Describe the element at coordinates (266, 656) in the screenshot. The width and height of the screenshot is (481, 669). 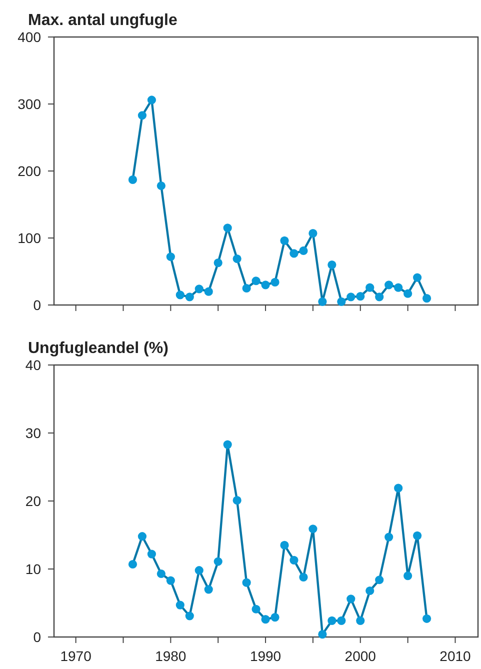
I see `x-tick-label: 1990` at that location.